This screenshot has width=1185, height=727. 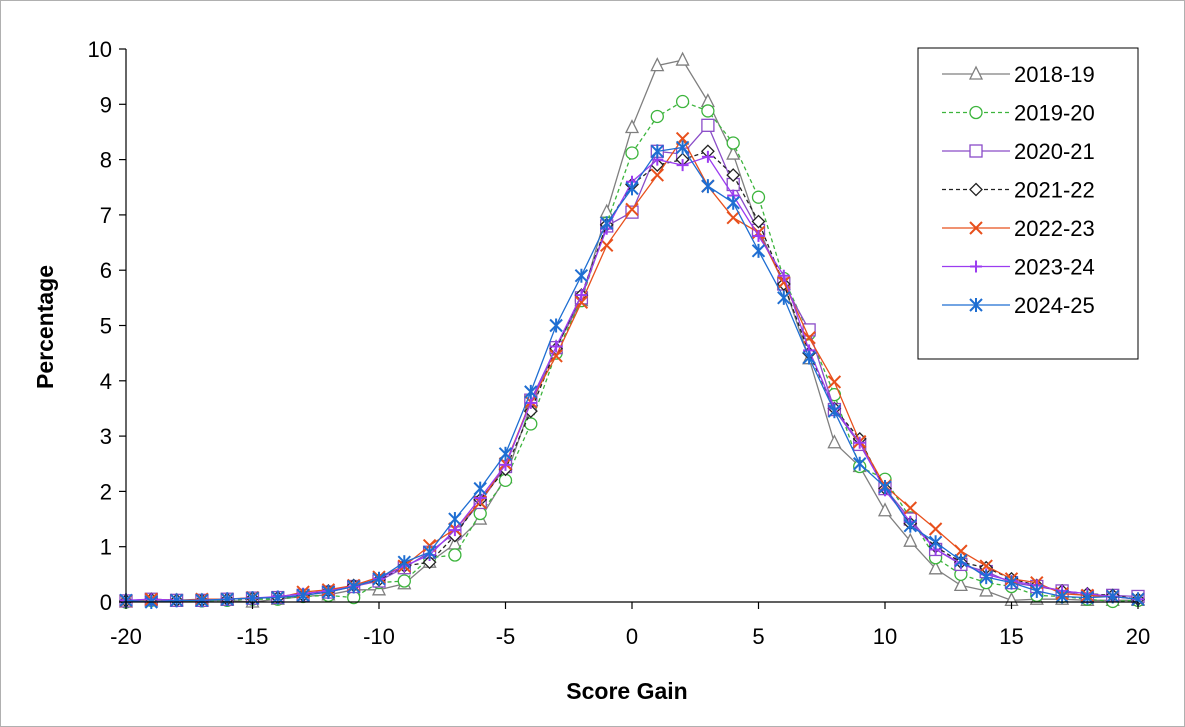 What do you see at coordinates (106, 215) in the screenshot?
I see `y-tick-label: 7` at bounding box center [106, 215].